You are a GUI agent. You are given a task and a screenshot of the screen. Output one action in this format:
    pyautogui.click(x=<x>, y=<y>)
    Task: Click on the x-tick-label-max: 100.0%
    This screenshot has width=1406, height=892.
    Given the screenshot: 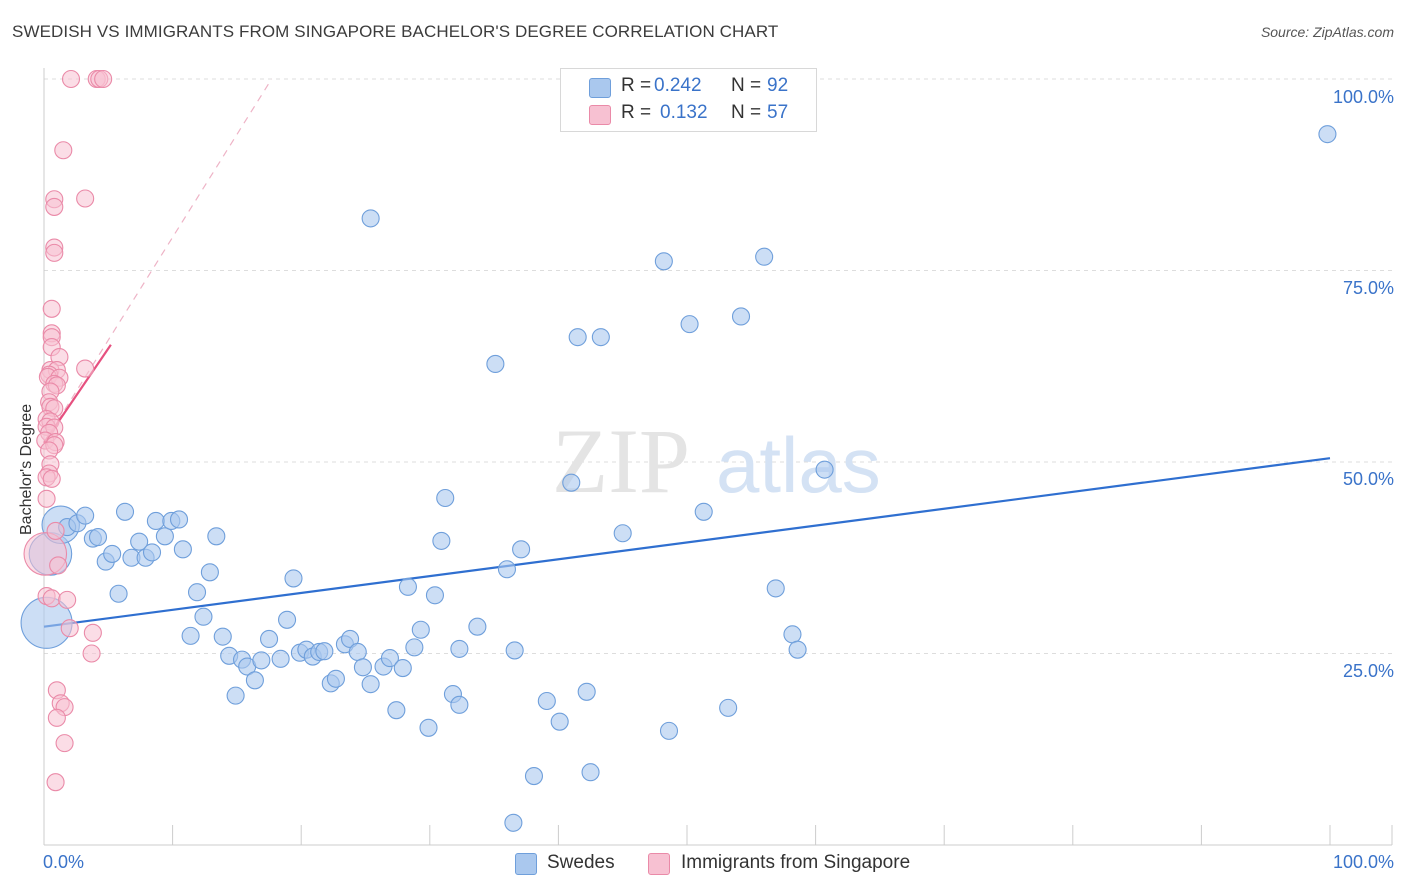 What is the action you would take?
    pyautogui.click(x=1363, y=862)
    